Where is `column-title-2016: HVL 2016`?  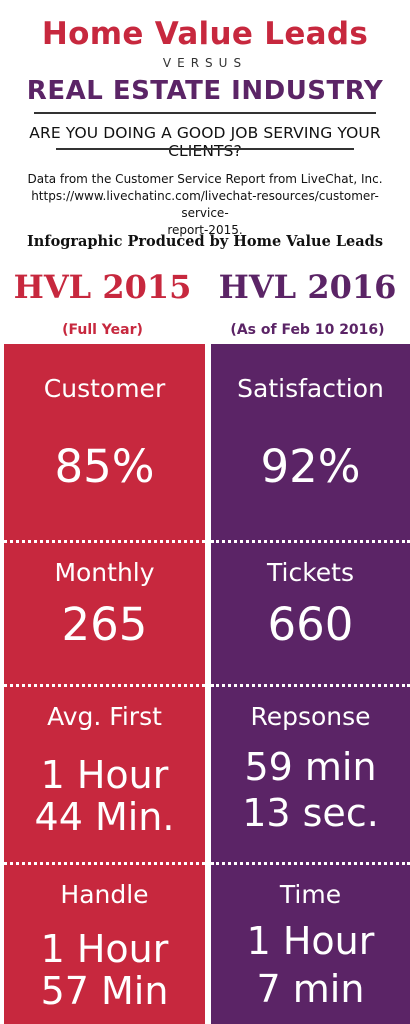
column-title-2016: HVL 2016 is located at coordinates (307, 287).